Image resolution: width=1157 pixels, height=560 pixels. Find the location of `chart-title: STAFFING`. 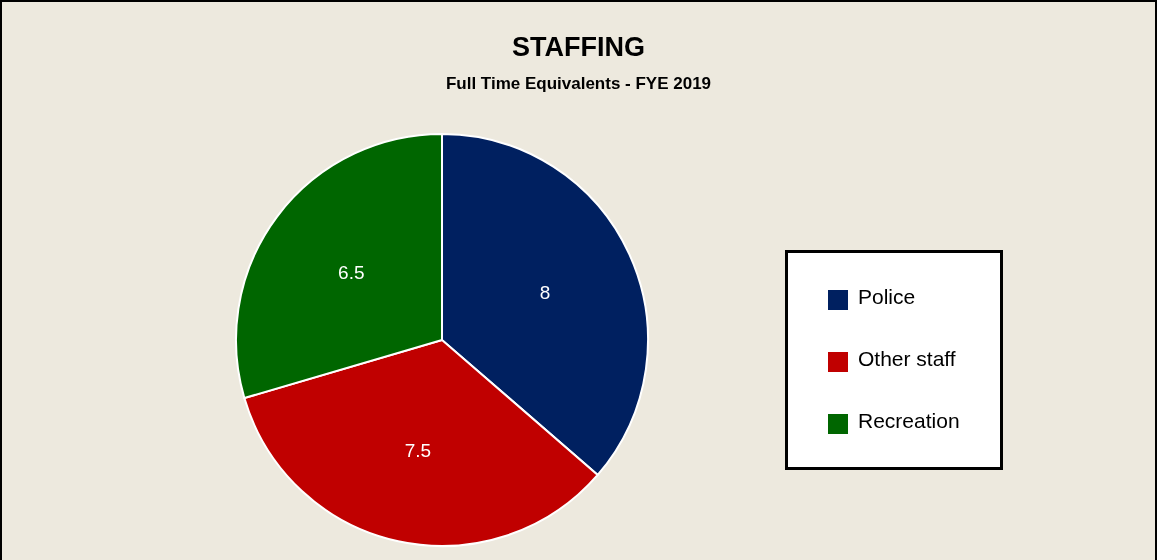

chart-title: STAFFING is located at coordinates (578, 47).